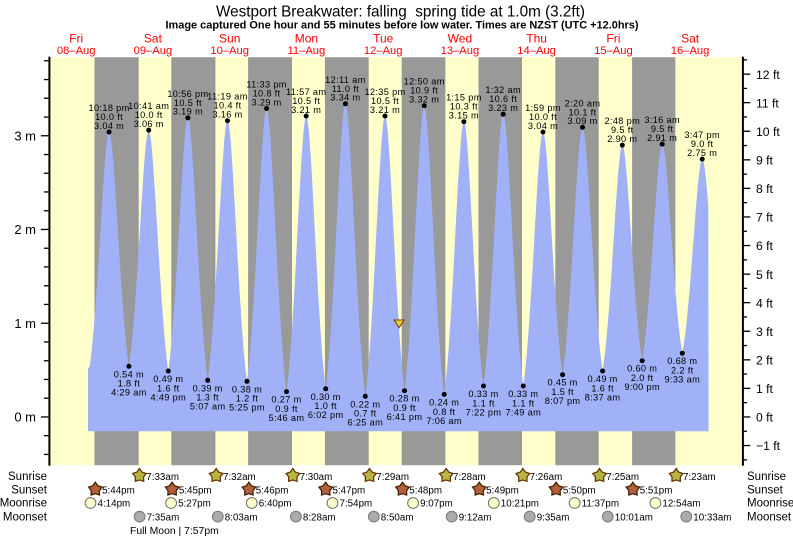 This screenshot has width=793, height=539. What do you see at coordinates (523, 412) in the screenshot?
I see `svg-text: 7:49 am` at bounding box center [523, 412].